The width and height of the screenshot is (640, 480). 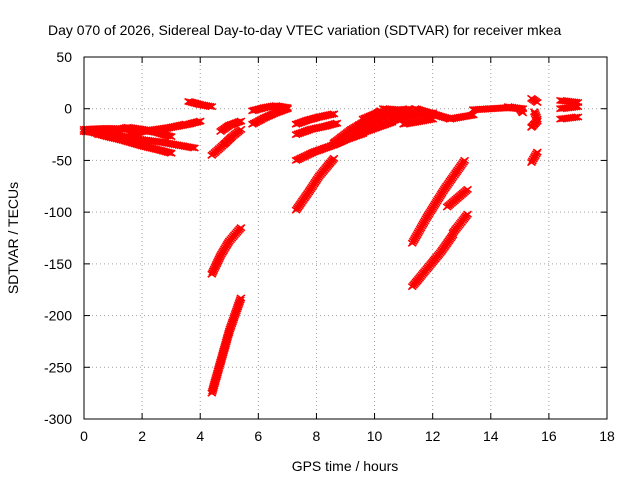 I want to click on y-tick-label: -200, so click(x=58, y=316).